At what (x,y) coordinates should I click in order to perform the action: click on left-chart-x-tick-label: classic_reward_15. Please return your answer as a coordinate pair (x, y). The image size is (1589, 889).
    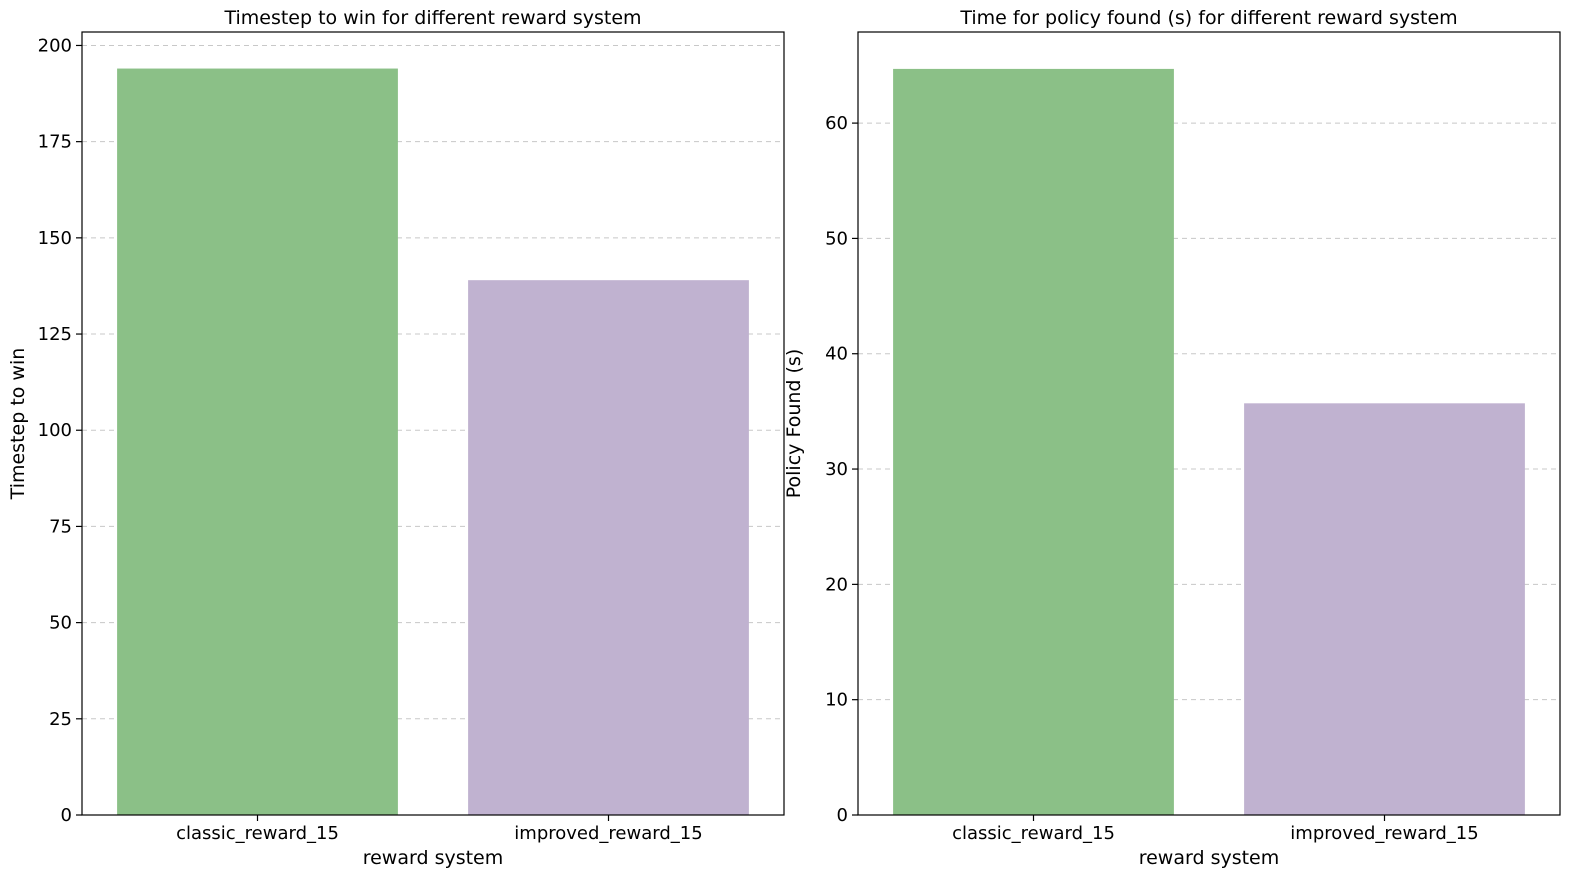
    Looking at the image, I should click on (257, 833).